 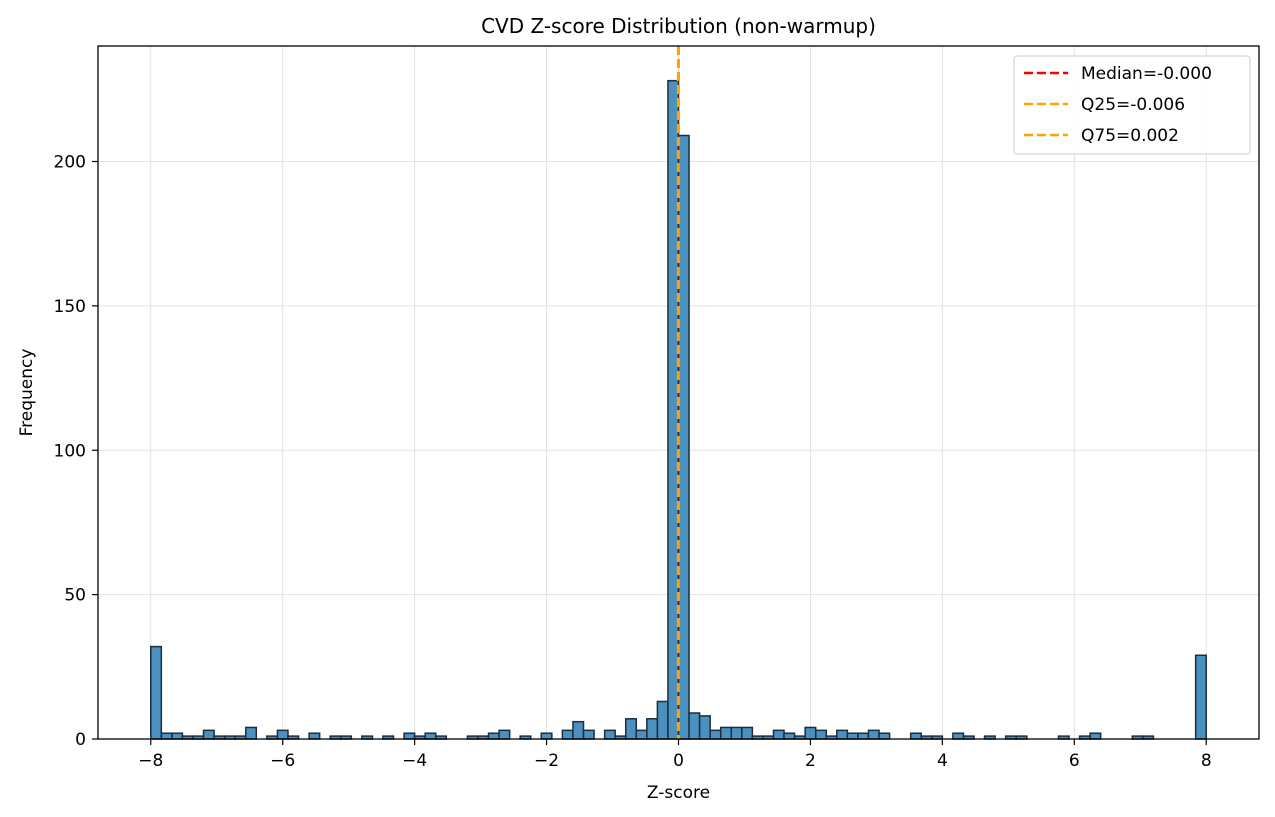 What do you see at coordinates (414, 761) in the screenshot?
I see `x-tick-label: −4` at bounding box center [414, 761].